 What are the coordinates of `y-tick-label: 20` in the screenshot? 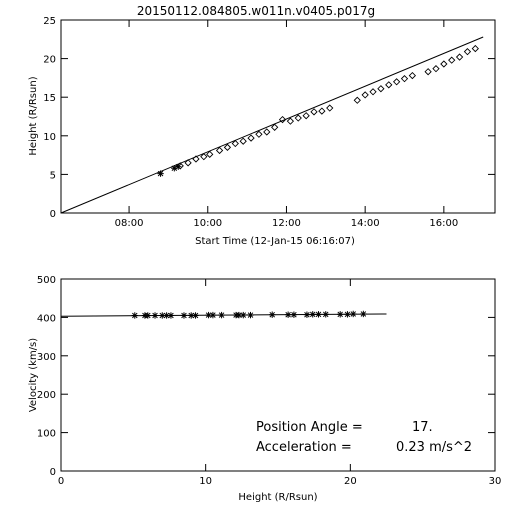 It's located at (49, 60).